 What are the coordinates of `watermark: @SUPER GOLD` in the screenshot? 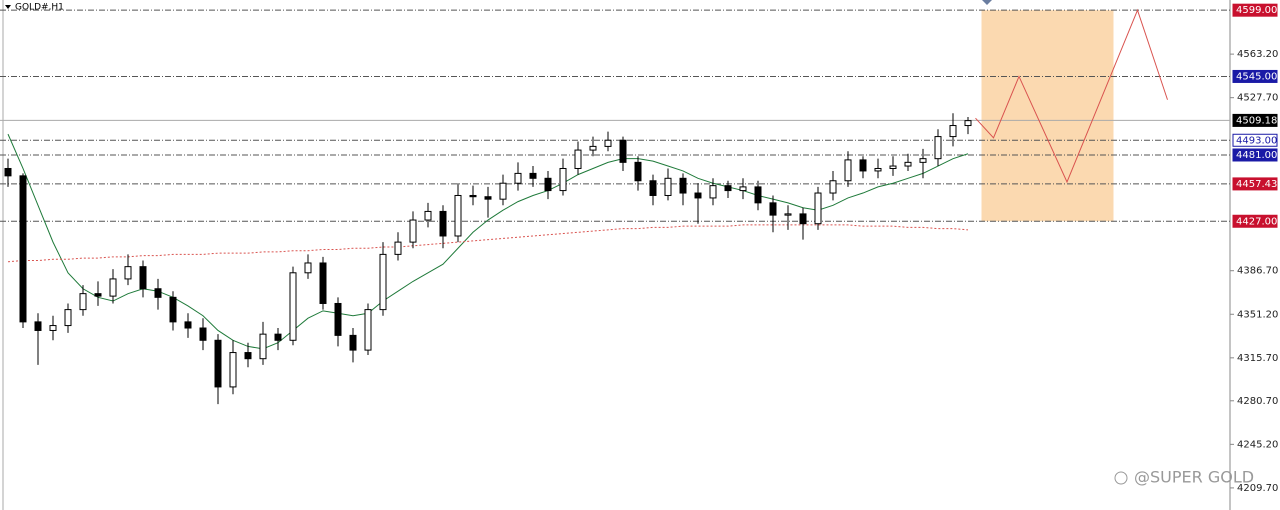 It's located at (1184, 477).